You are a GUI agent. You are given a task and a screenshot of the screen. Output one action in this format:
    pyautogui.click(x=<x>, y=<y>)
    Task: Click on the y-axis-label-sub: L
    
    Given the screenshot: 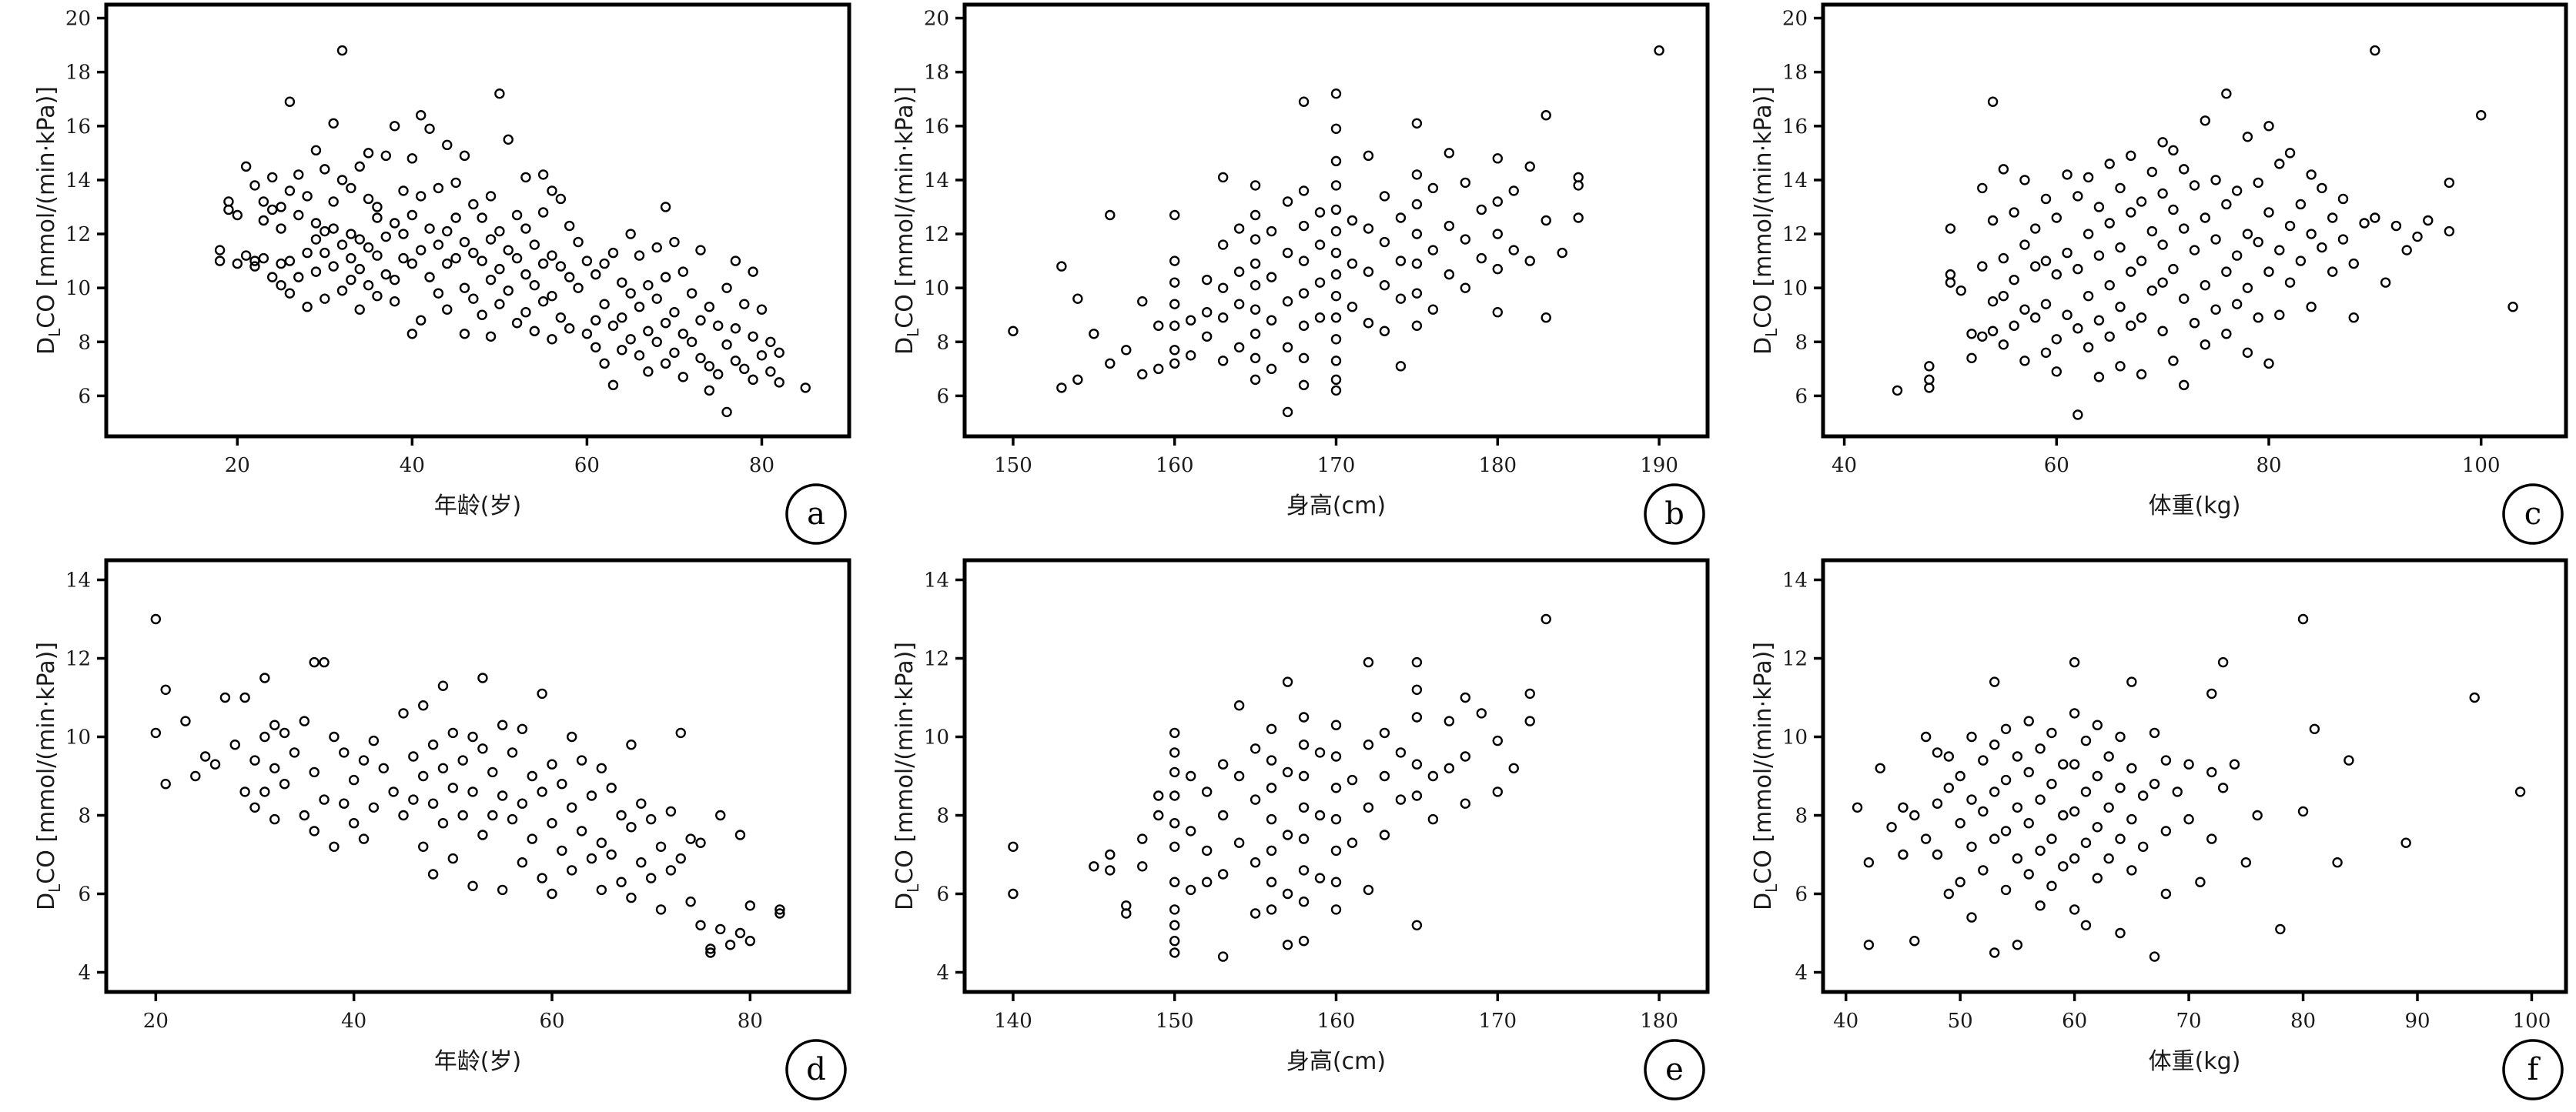 What is the action you would take?
    pyautogui.click(x=1772, y=332)
    